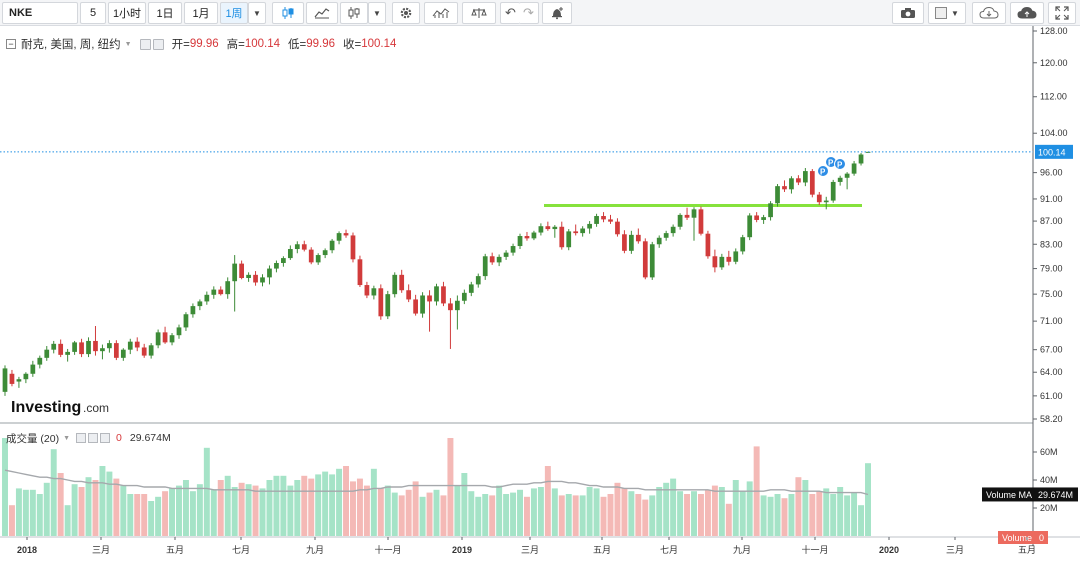  Describe the element at coordinates (406, 13) in the screenshot. I see `settings-button` at that location.